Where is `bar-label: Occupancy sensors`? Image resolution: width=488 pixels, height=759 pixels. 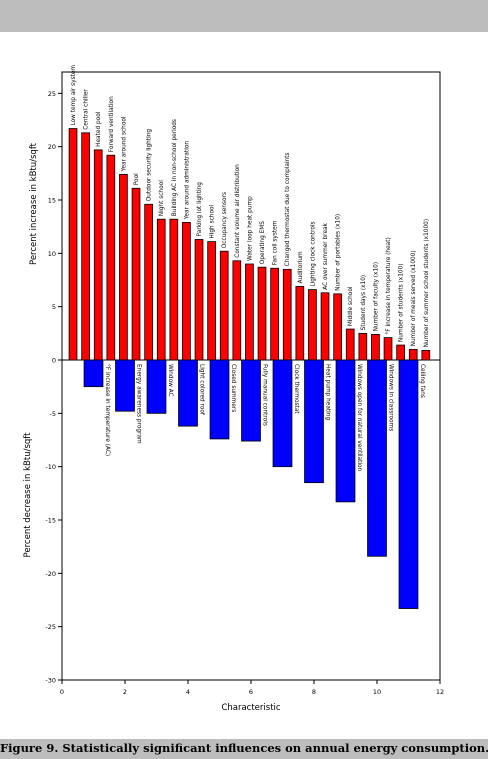 bar-label: Occupancy sensors is located at coordinates (225, 220).